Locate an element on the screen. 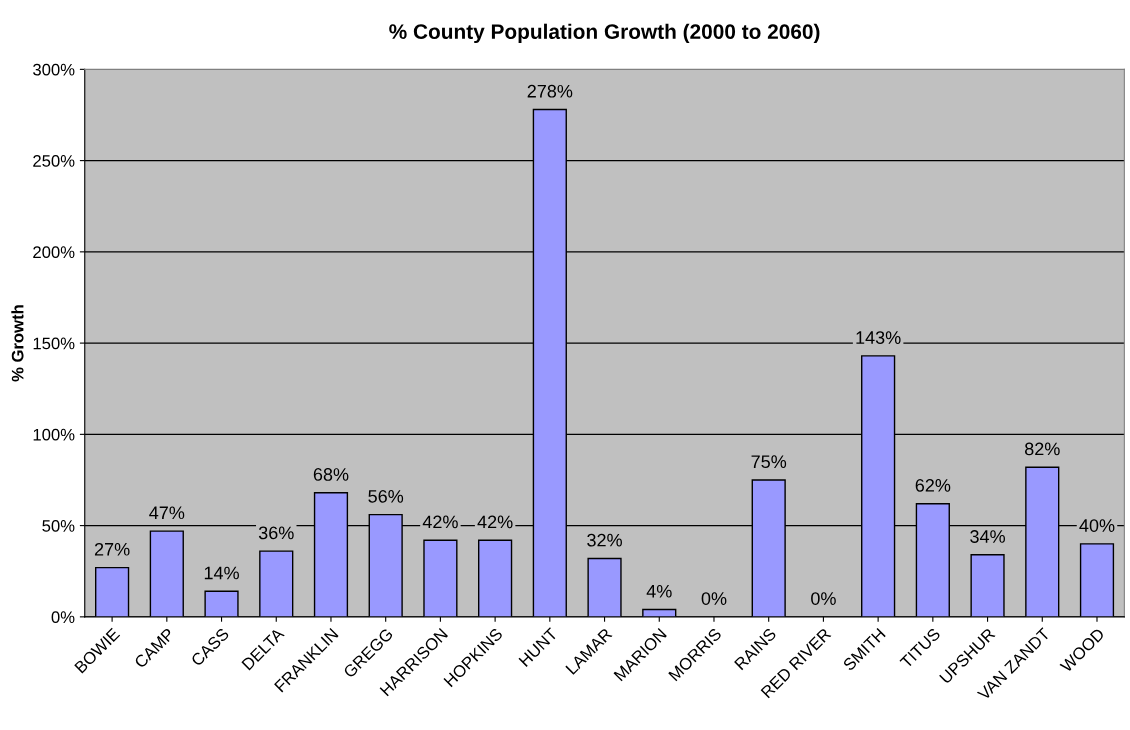 The width and height of the screenshot is (1130, 730). y-tick-label: 0% is located at coordinates (63, 617).